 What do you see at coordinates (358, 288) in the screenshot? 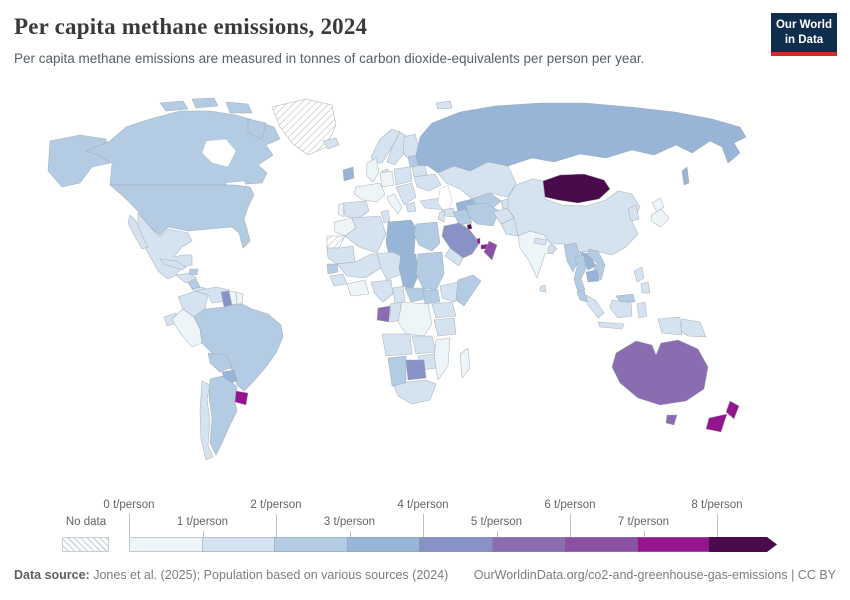
I see `country-ivory-coast-ghana` at bounding box center [358, 288].